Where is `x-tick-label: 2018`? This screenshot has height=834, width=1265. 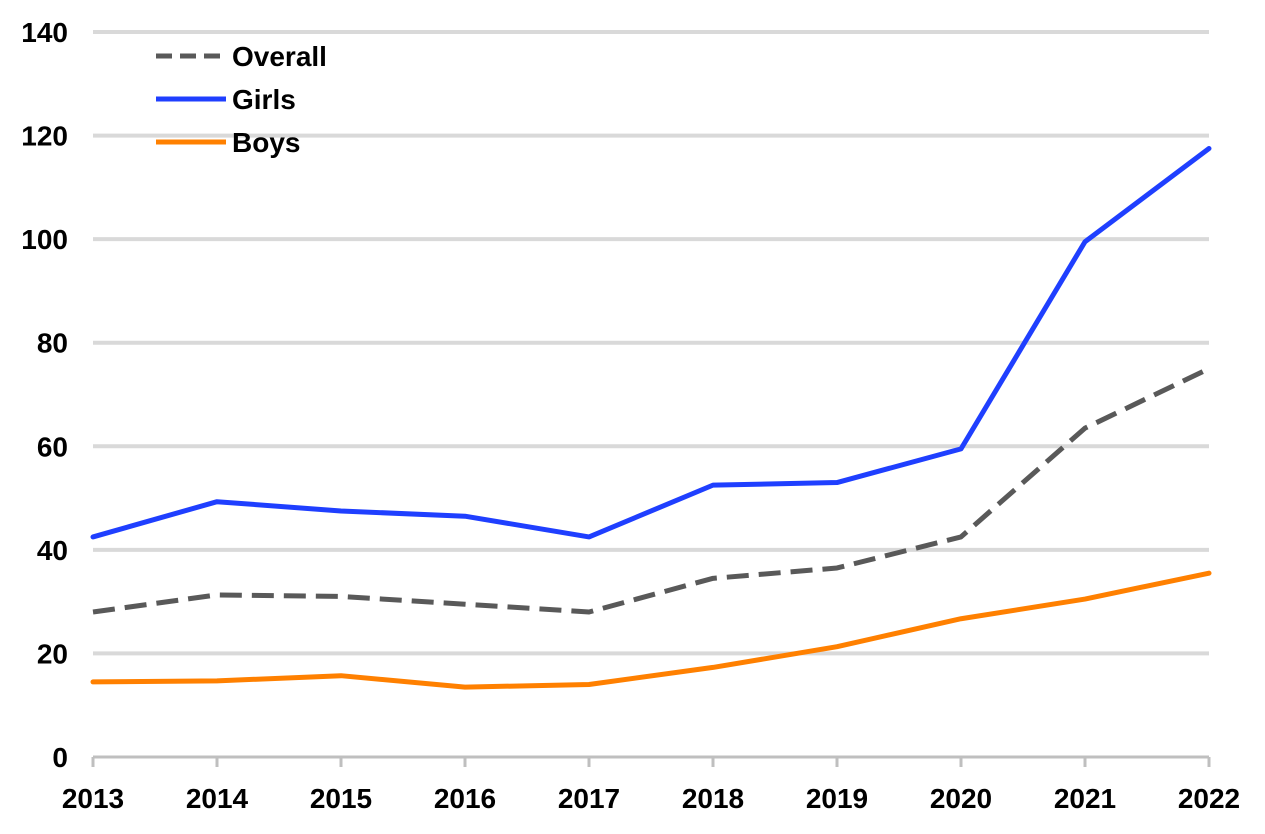
x-tick-label: 2018 is located at coordinates (713, 798).